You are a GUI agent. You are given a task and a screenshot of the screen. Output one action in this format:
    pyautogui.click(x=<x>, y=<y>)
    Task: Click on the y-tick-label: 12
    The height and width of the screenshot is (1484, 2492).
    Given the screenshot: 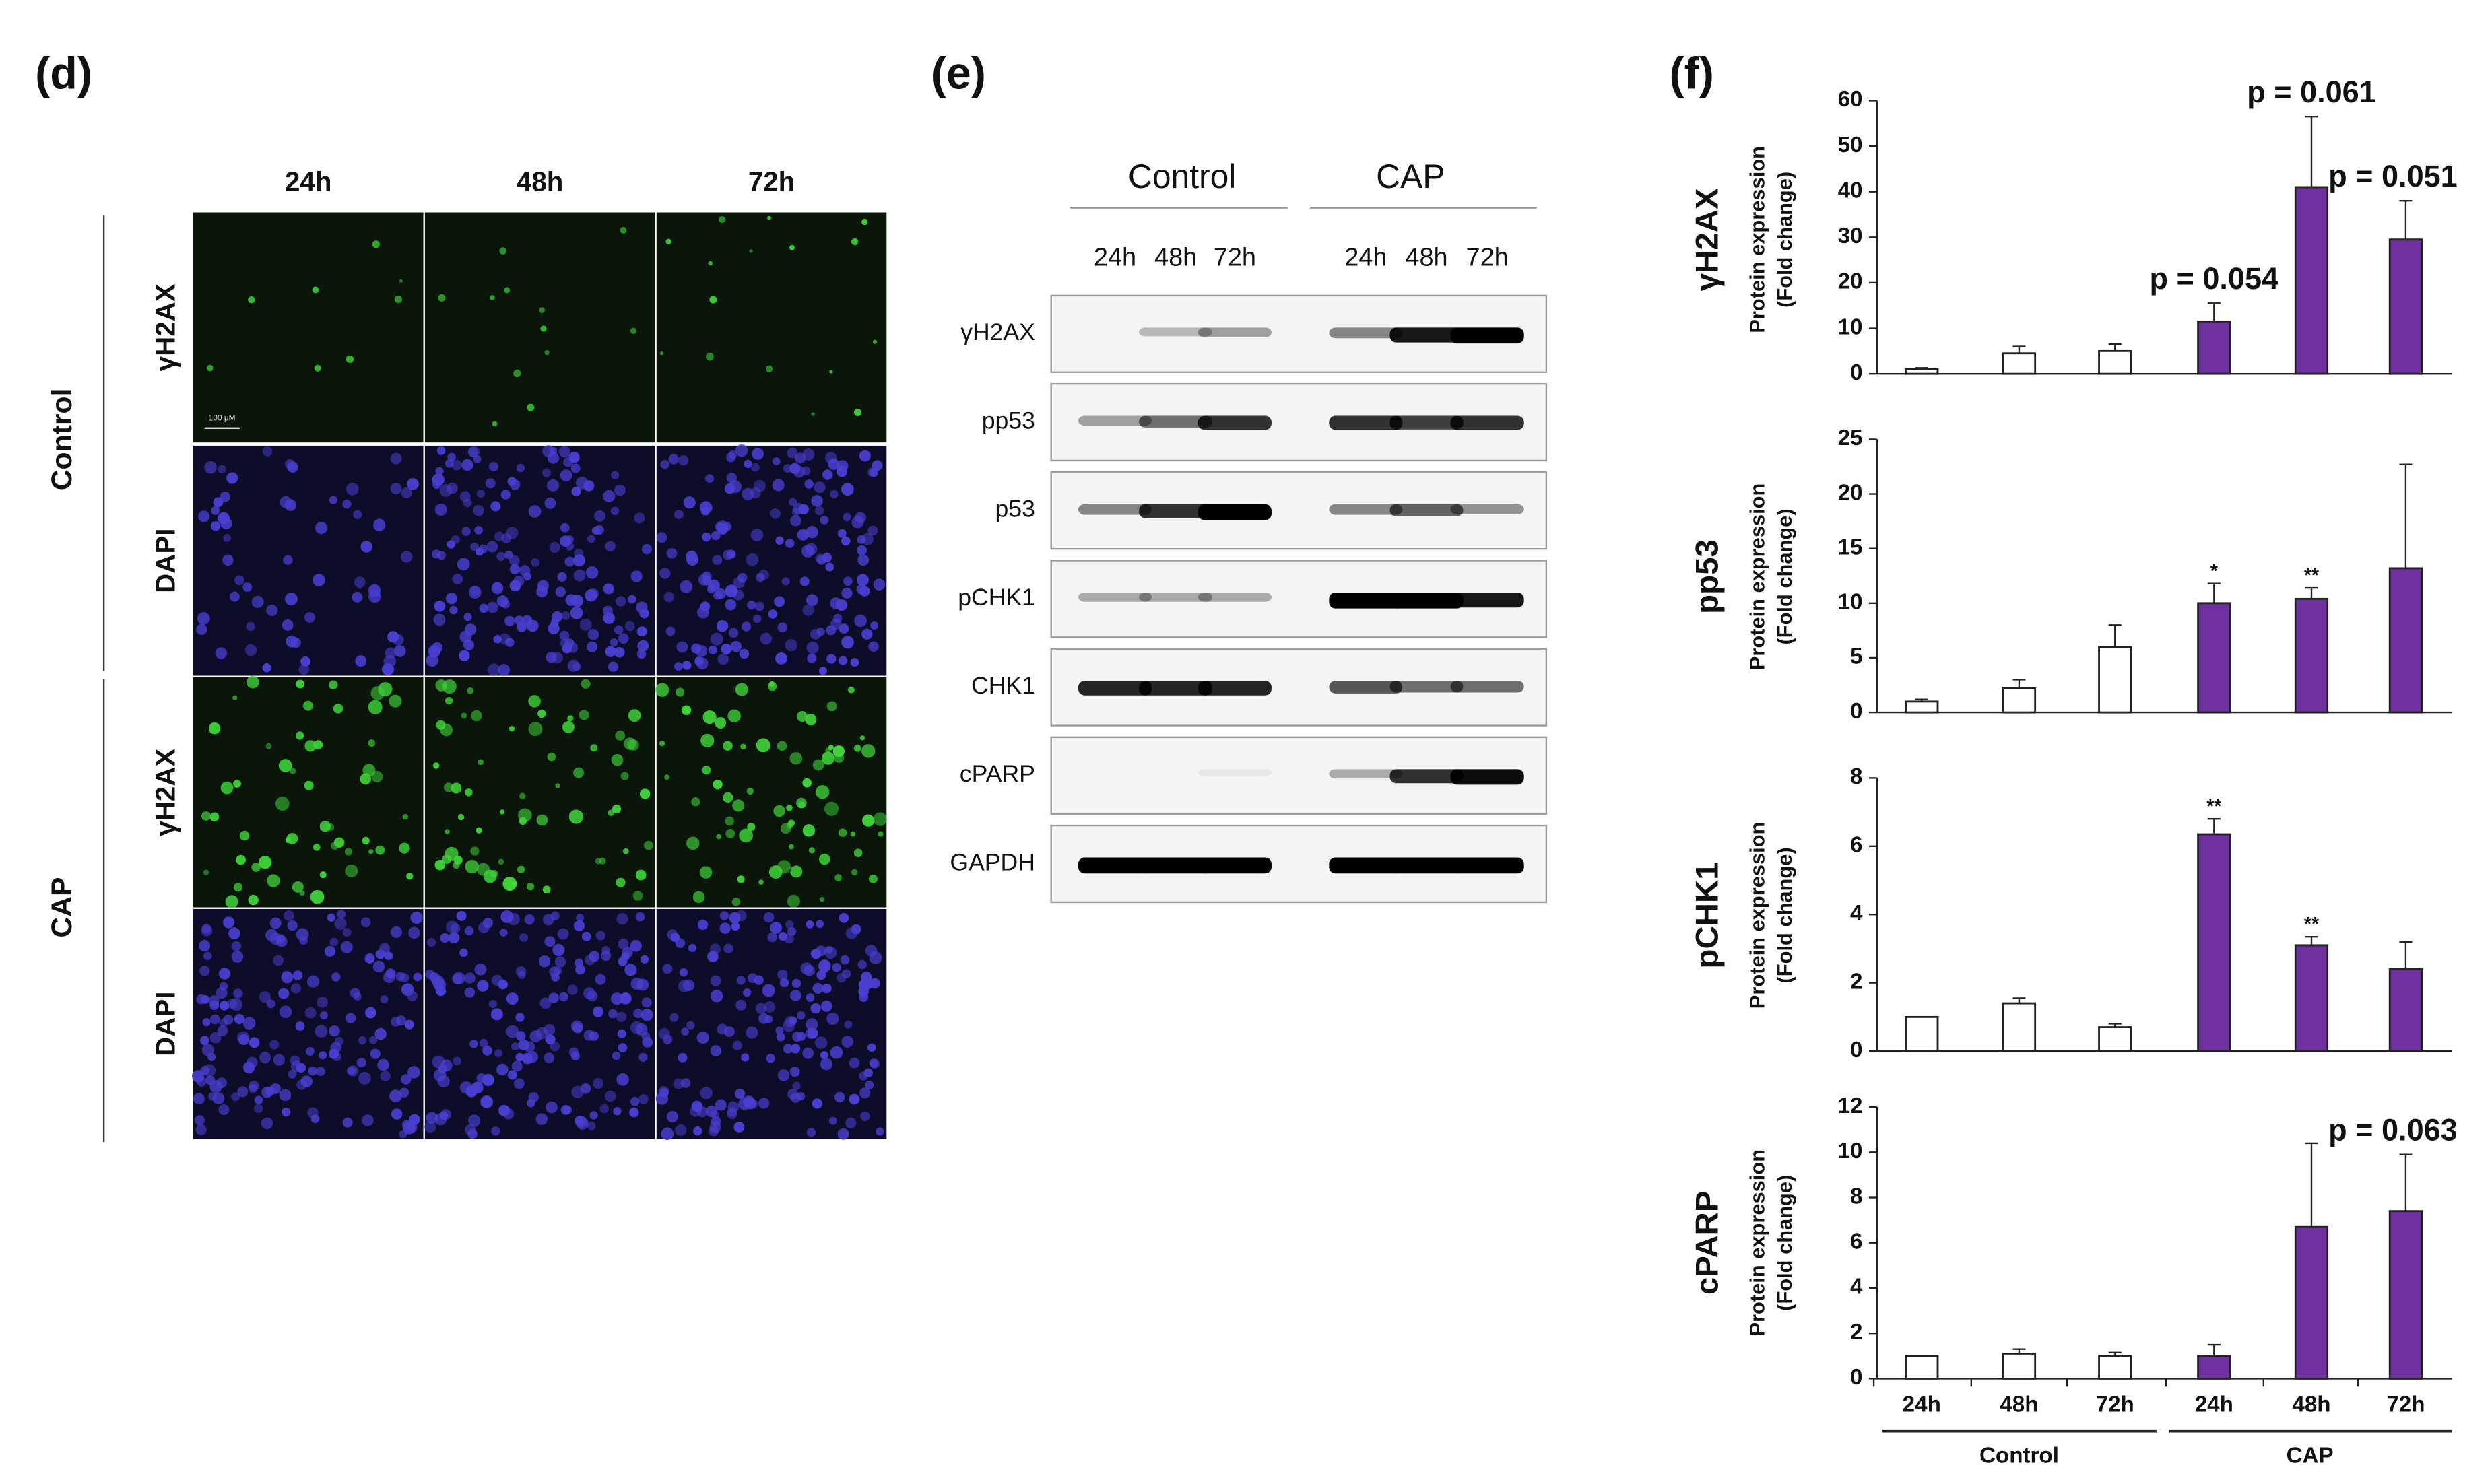 What is the action you would take?
    pyautogui.click(x=1850, y=1105)
    